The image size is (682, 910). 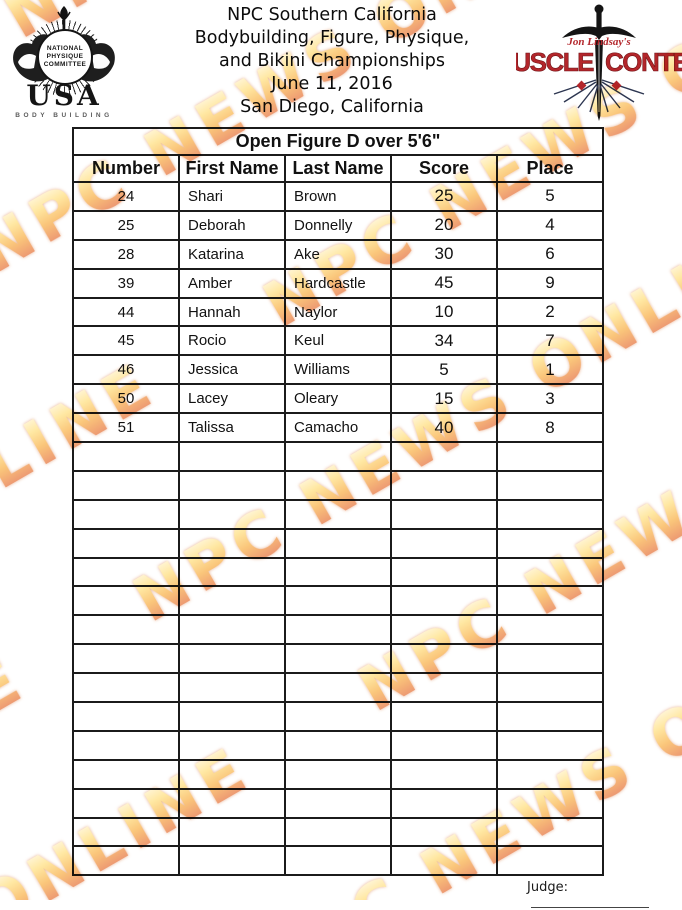 What do you see at coordinates (550, 168) in the screenshot?
I see `column-header-place: Place` at bounding box center [550, 168].